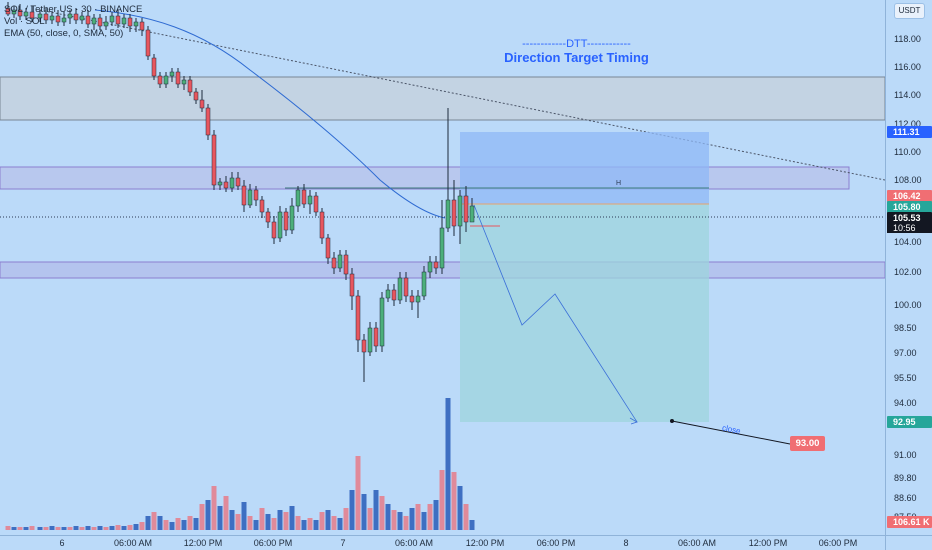  Describe the element at coordinates (584, 168) in the screenshot. I see `risk-zone` at that location.